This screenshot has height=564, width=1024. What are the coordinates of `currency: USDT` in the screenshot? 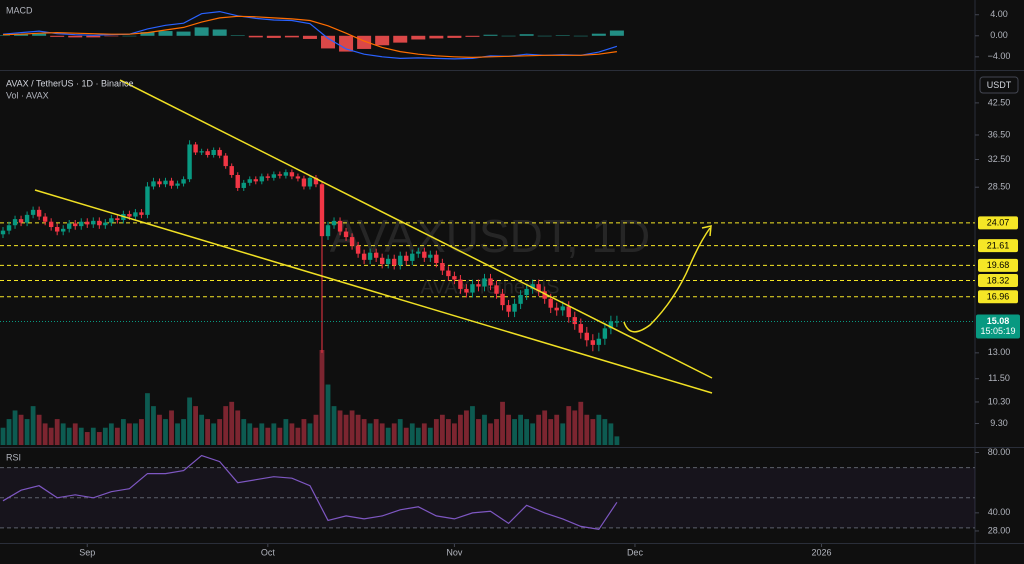 It's located at (999, 85).